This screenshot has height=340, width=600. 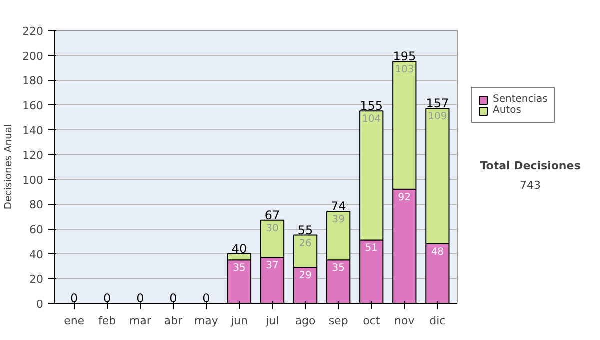 What do you see at coordinates (305, 321) in the screenshot?
I see `x-tick-label: ago` at bounding box center [305, 321].